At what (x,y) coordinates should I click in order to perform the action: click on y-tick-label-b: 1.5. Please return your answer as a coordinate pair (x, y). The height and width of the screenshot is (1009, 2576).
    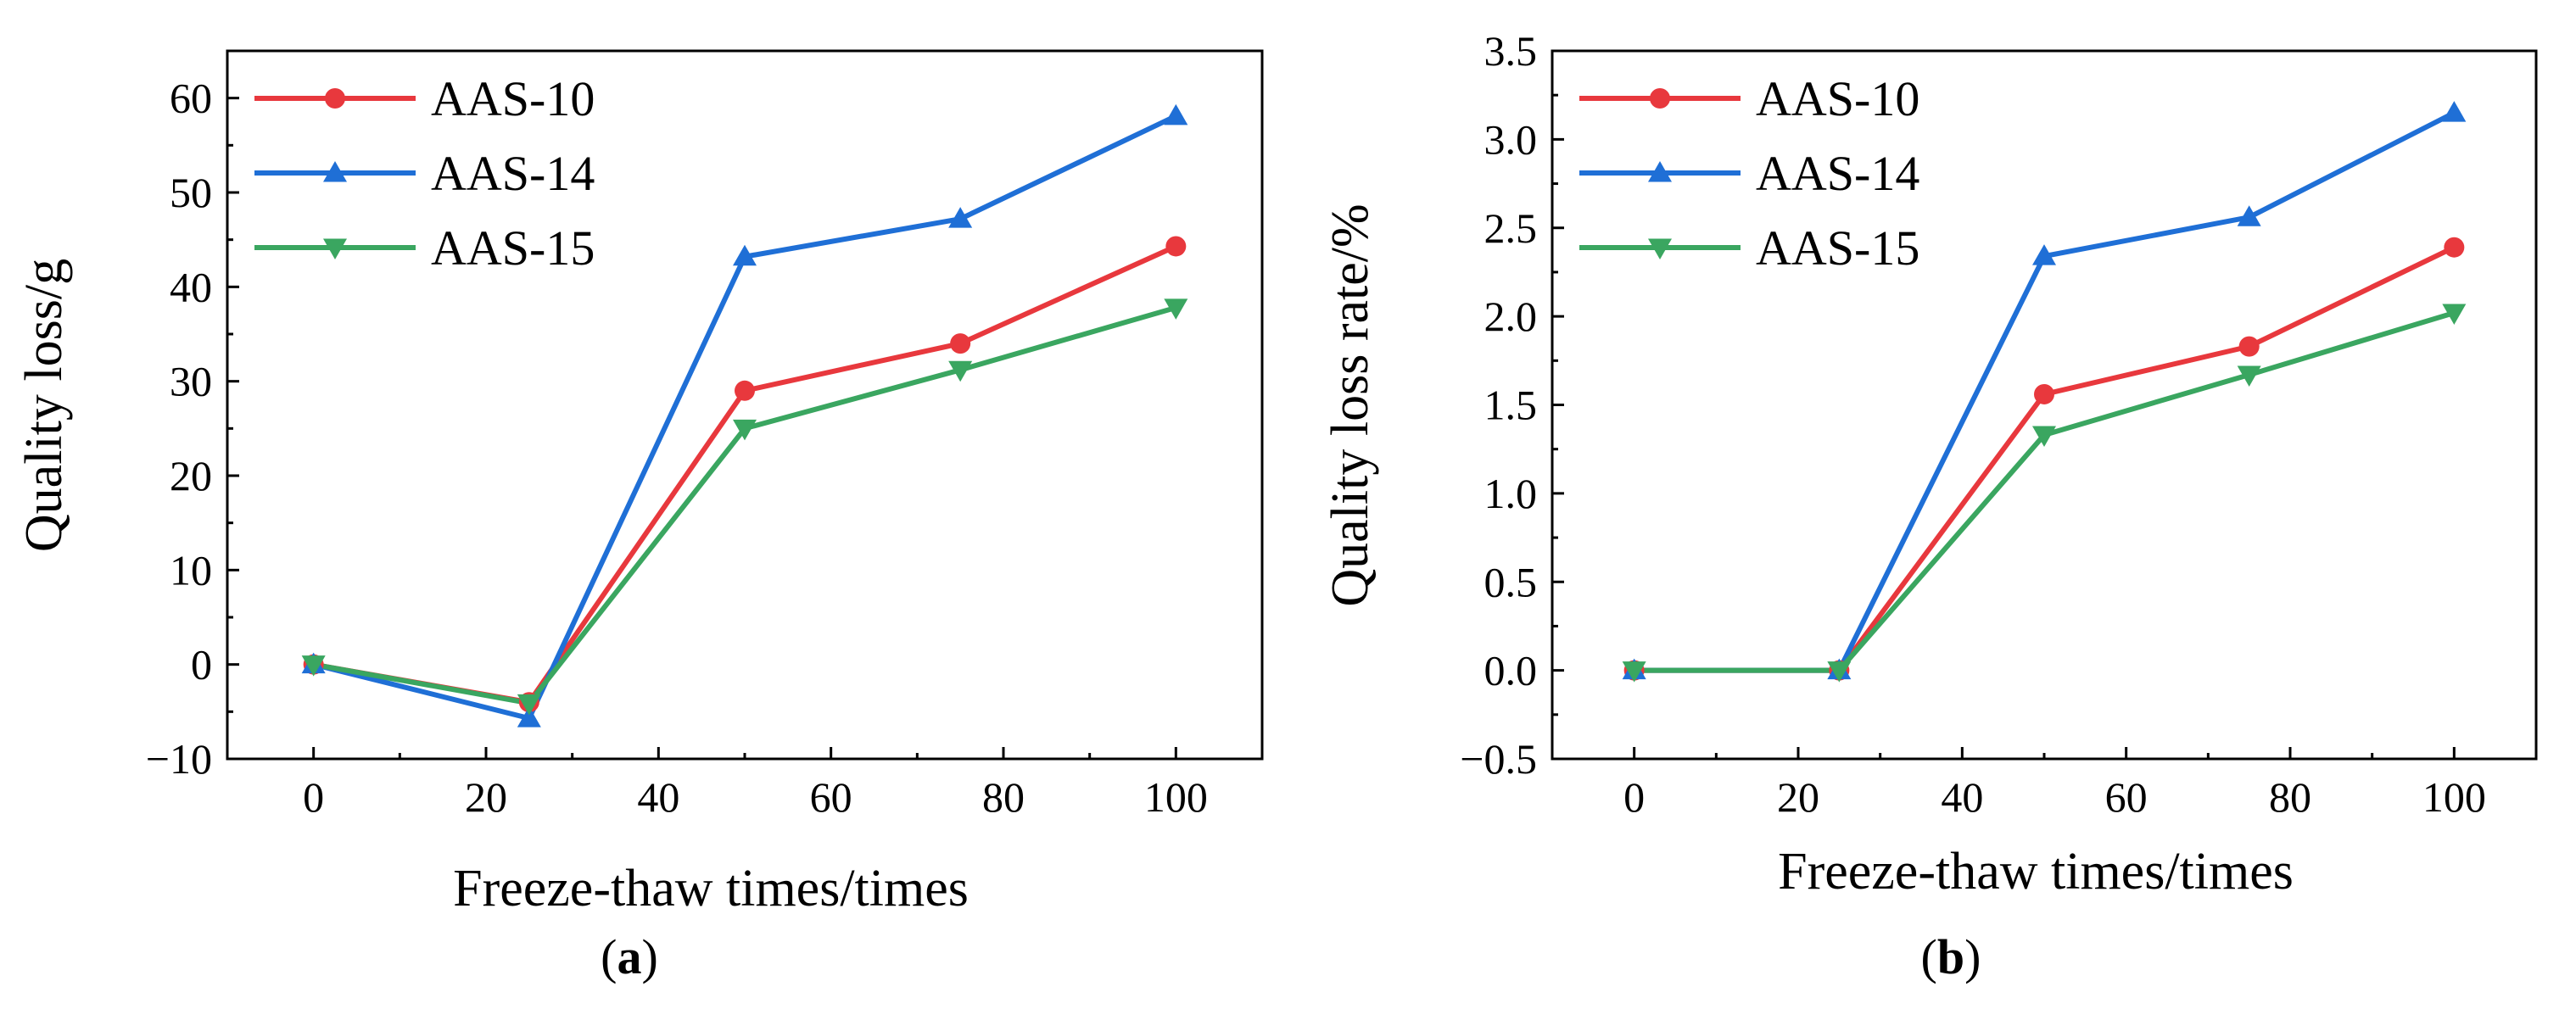
    Looking at the image, I should click on (1511, 405).